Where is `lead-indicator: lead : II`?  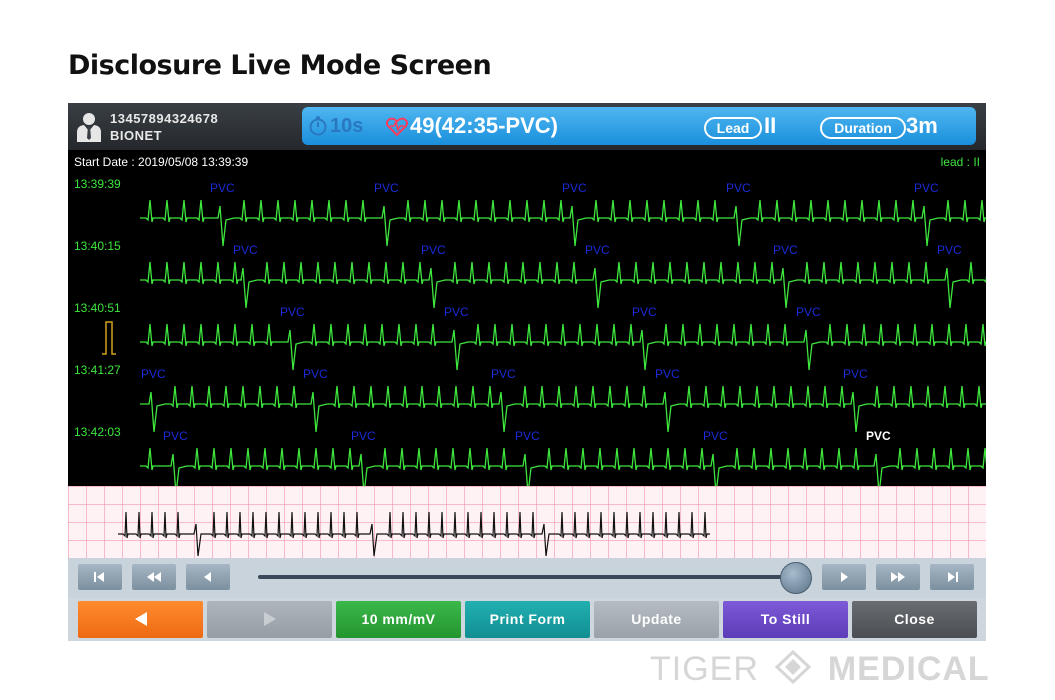 lead-indicator: lead : II is located at coordinates (960, 162).